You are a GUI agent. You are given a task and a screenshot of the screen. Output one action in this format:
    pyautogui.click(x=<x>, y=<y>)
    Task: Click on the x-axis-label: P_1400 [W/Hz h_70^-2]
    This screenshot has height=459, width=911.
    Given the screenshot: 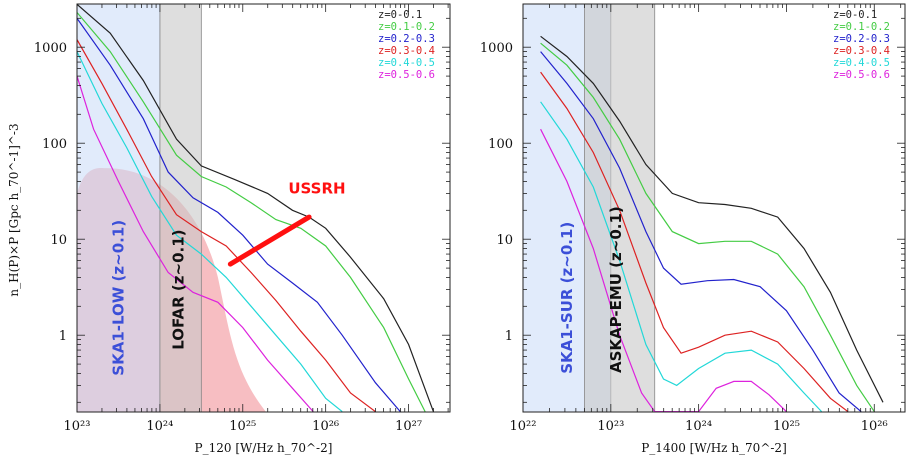 What is the action you would take?
    pyautogui.click(x=714, y=448)
    